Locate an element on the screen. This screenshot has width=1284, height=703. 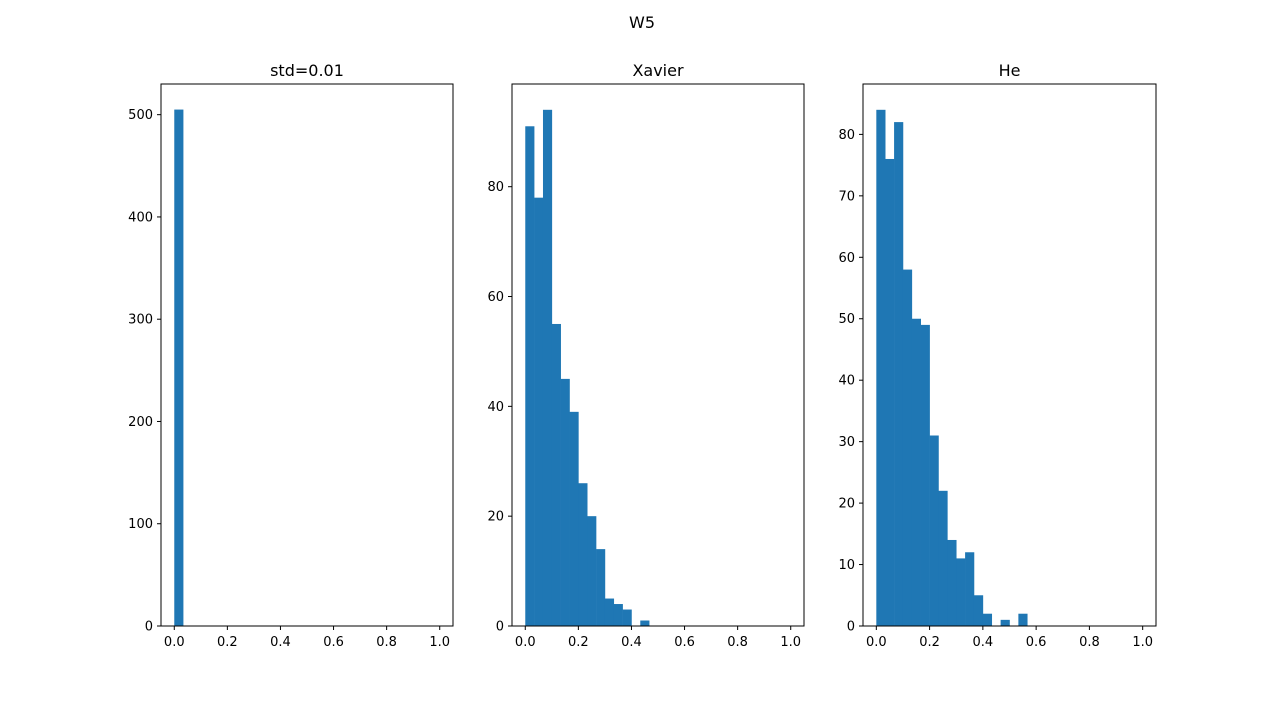
y-tick-label: 30 is located at coordinates (846, 442).